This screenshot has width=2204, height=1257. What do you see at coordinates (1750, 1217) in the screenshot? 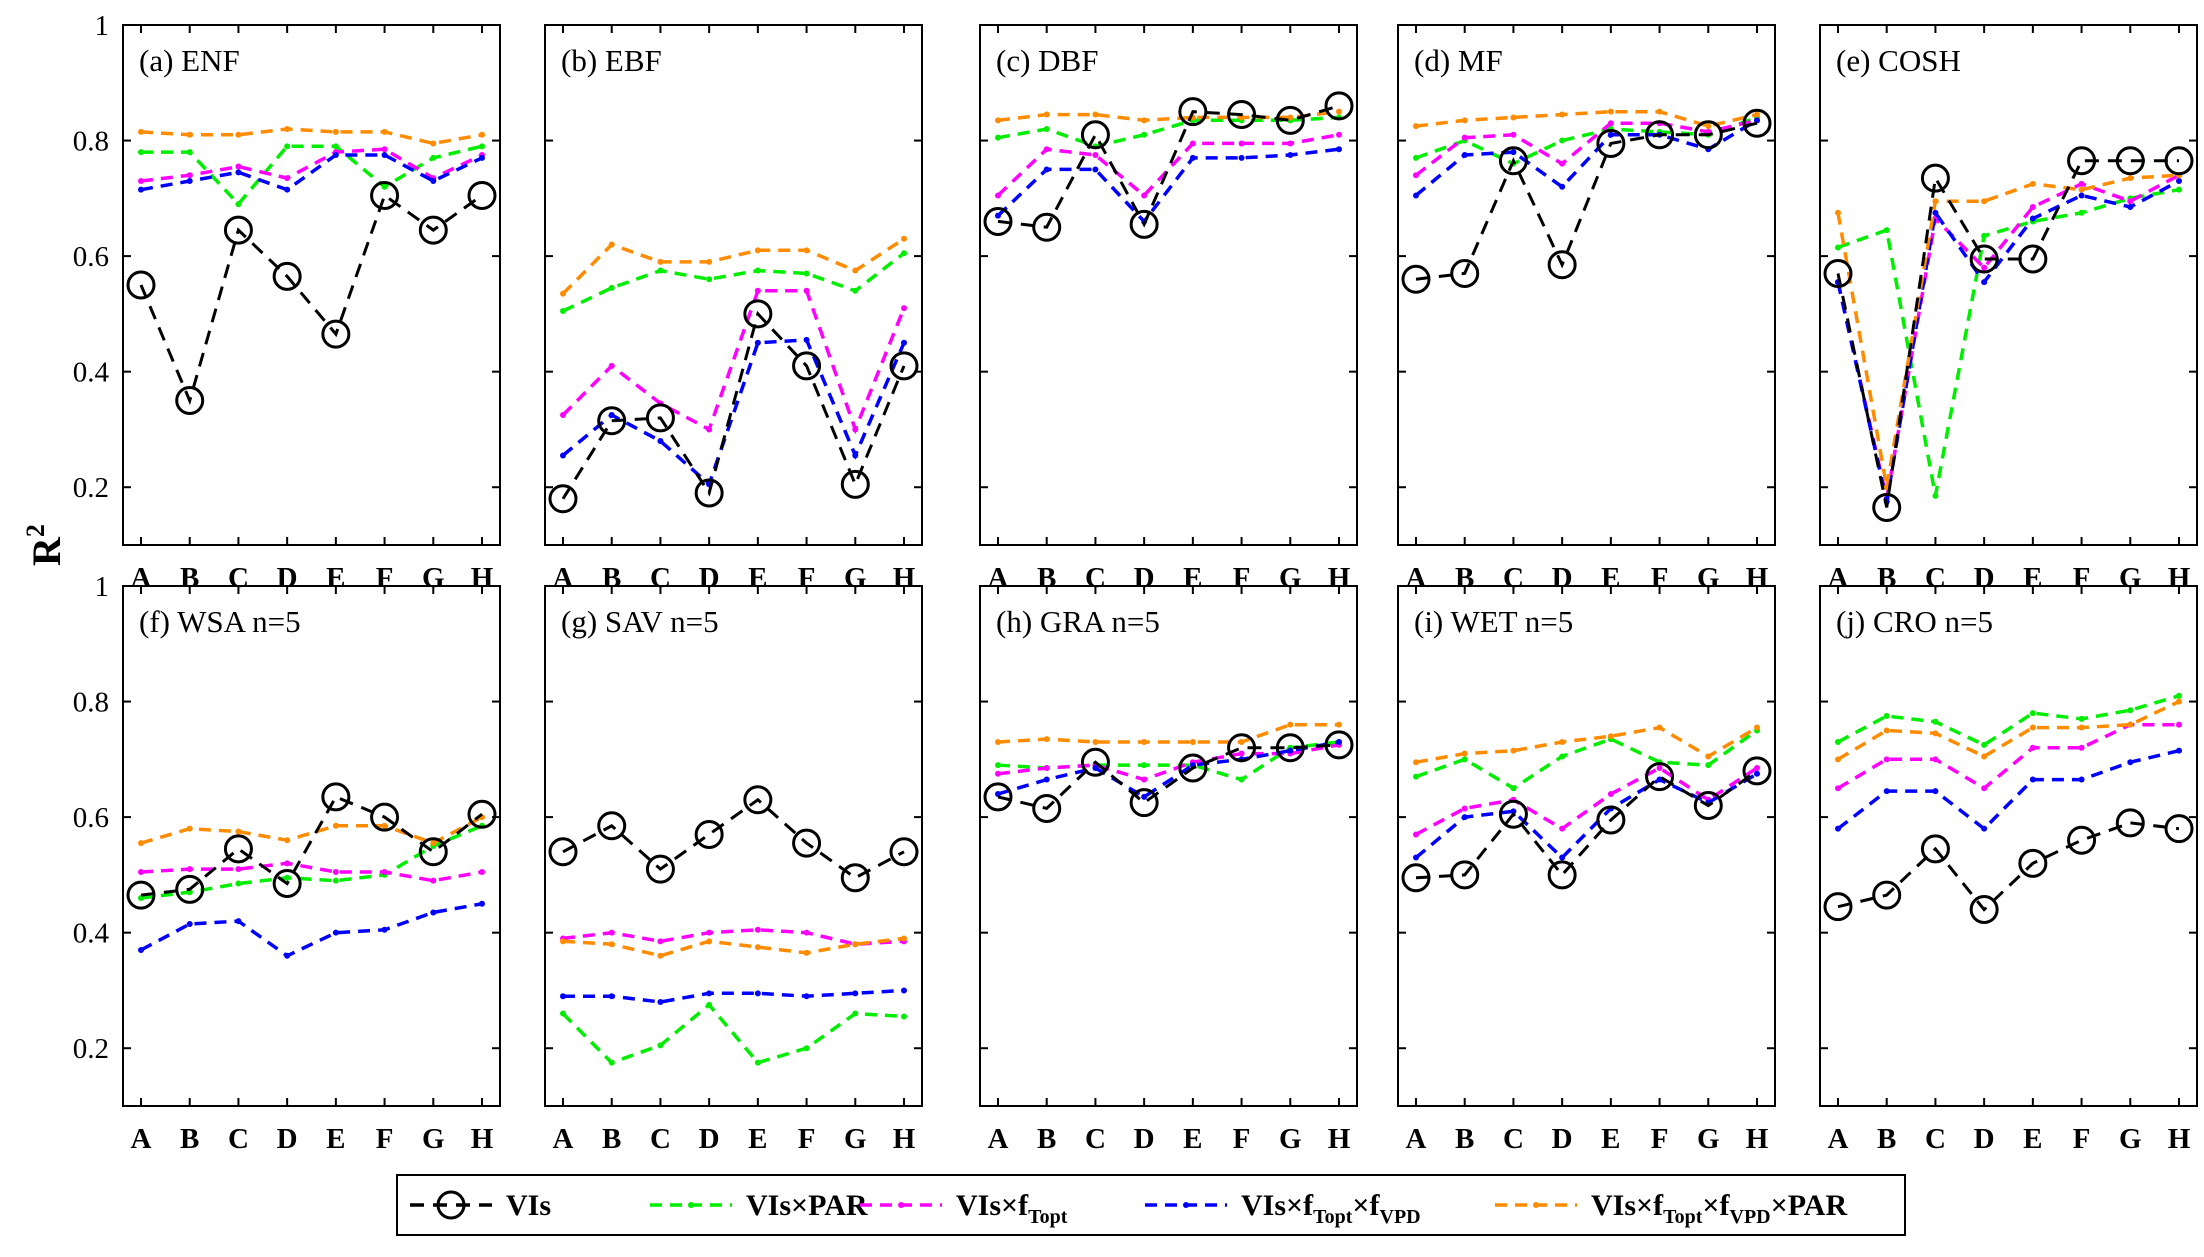
I see `legend-subscript: VPD` at bounding box center [1750, 1217].